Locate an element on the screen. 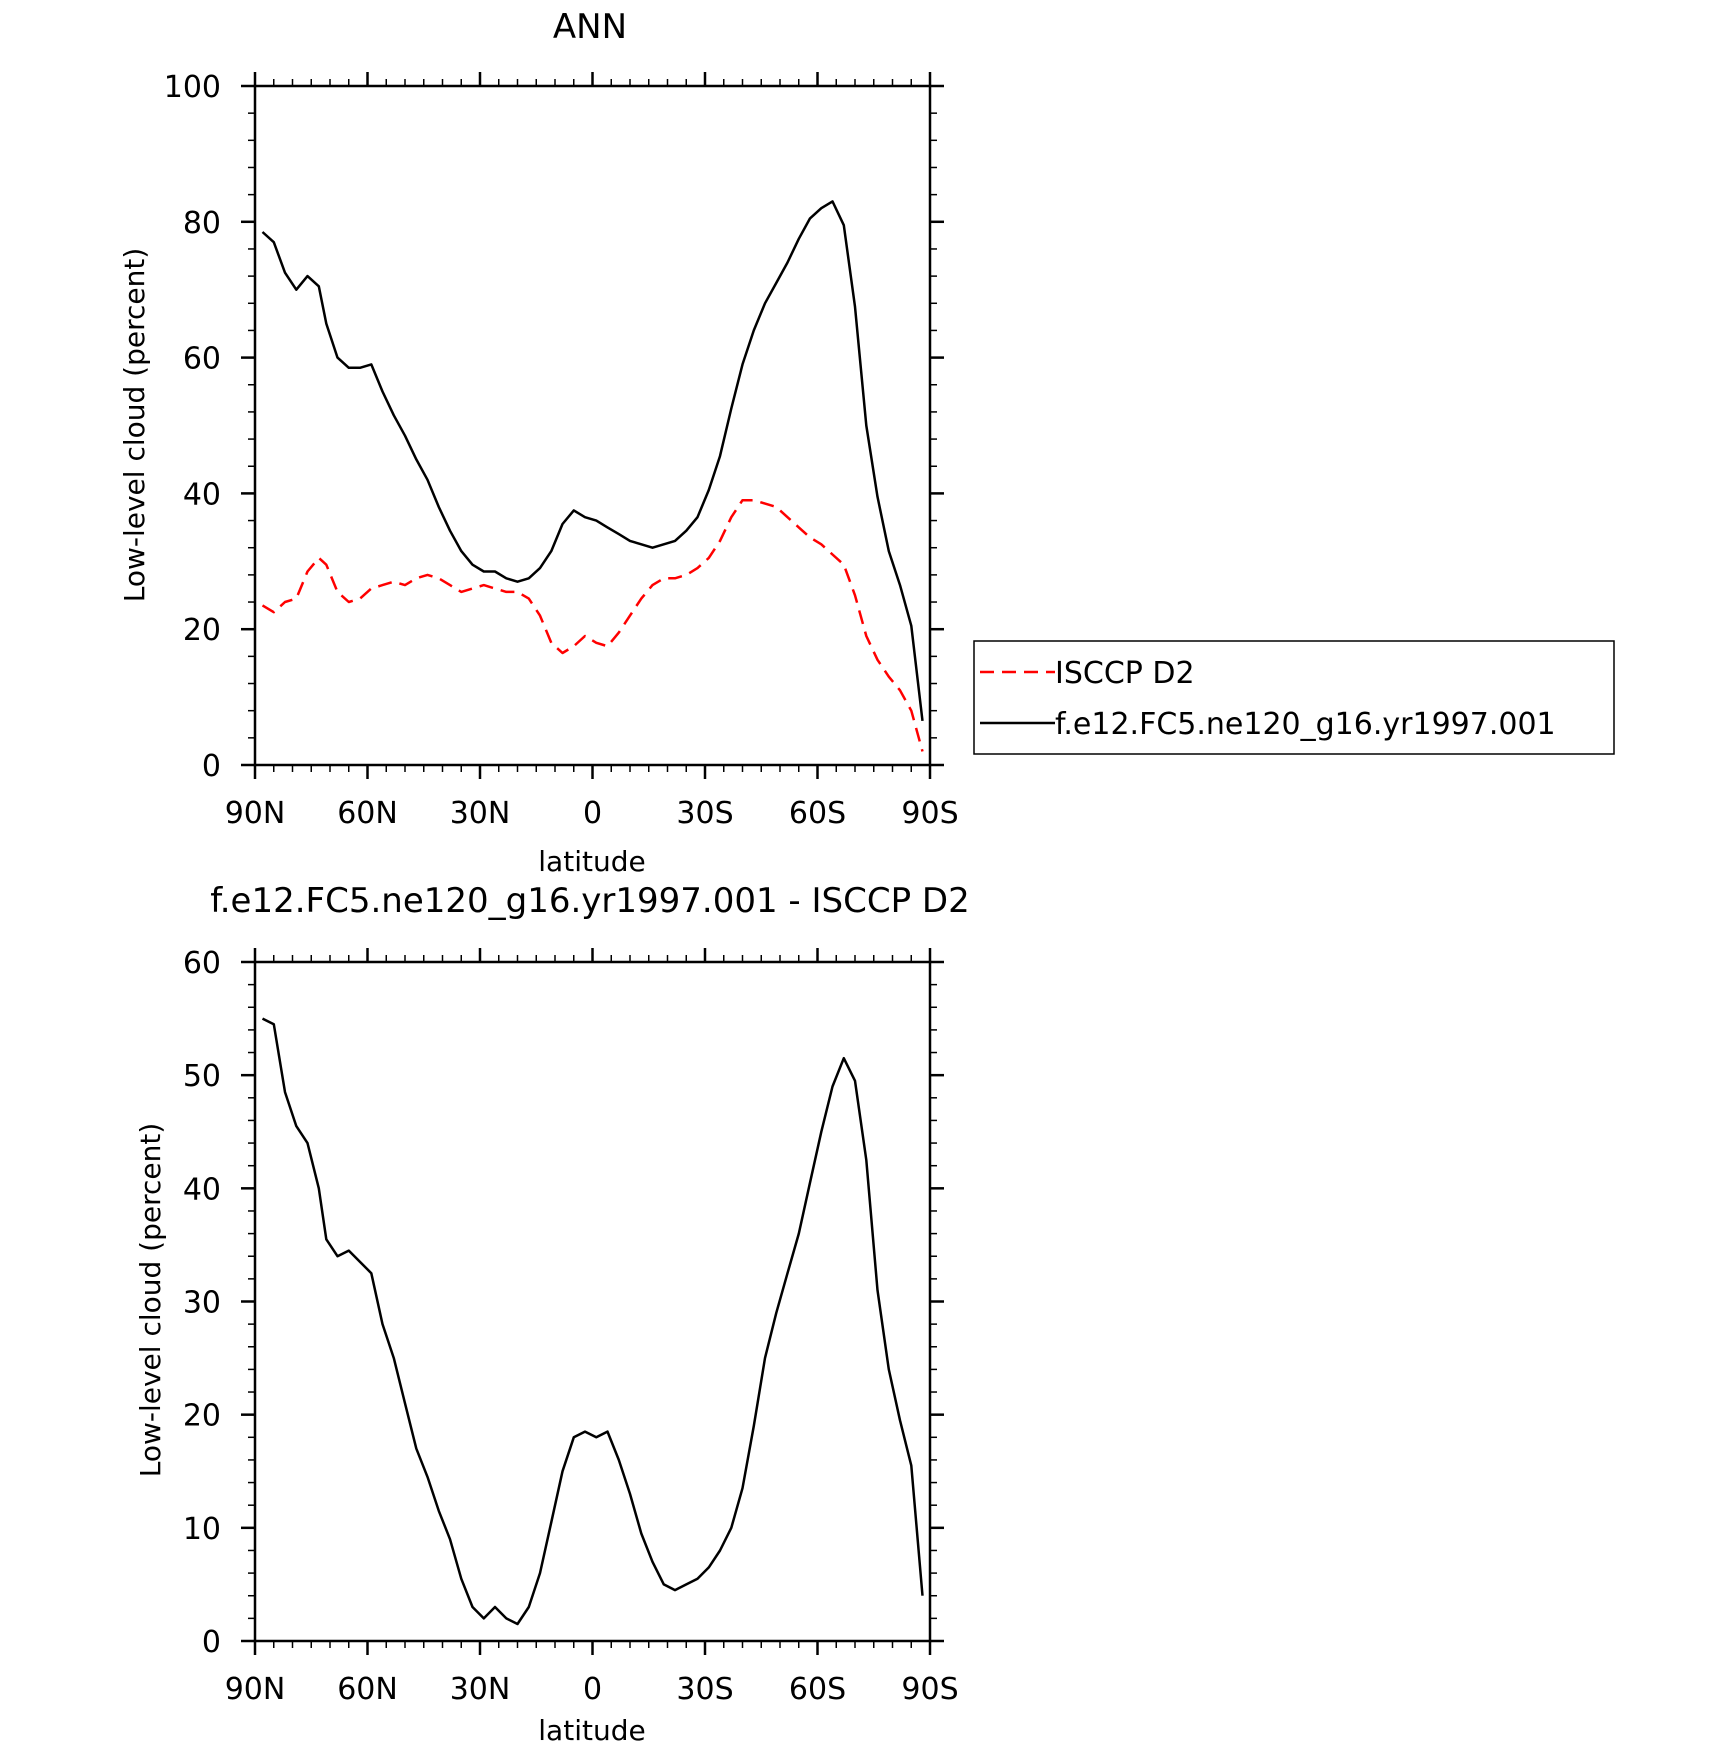  y-tick-labels: 0 20 40 60 80 100 is located at coordinates (192, 427).